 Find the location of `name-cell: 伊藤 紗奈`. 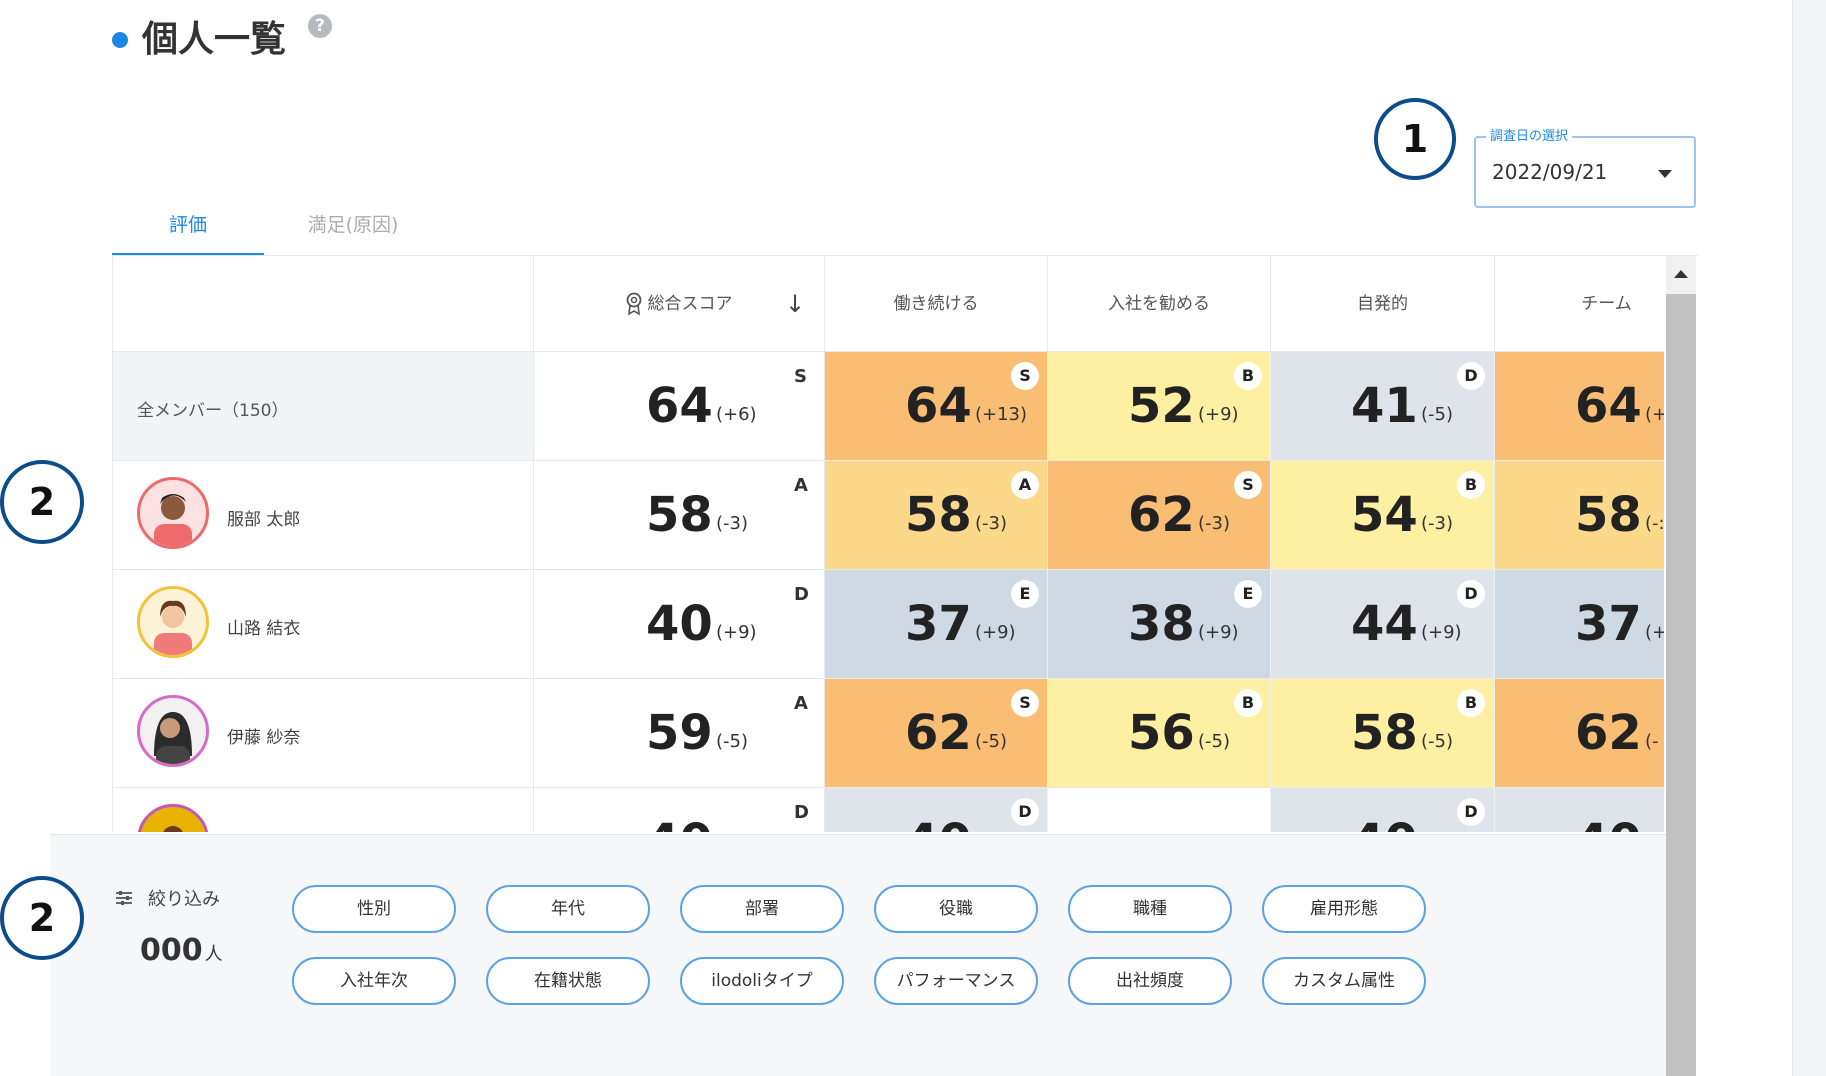

name-cell: 伊藤 紗奈 is located at coordinates (323, 733).